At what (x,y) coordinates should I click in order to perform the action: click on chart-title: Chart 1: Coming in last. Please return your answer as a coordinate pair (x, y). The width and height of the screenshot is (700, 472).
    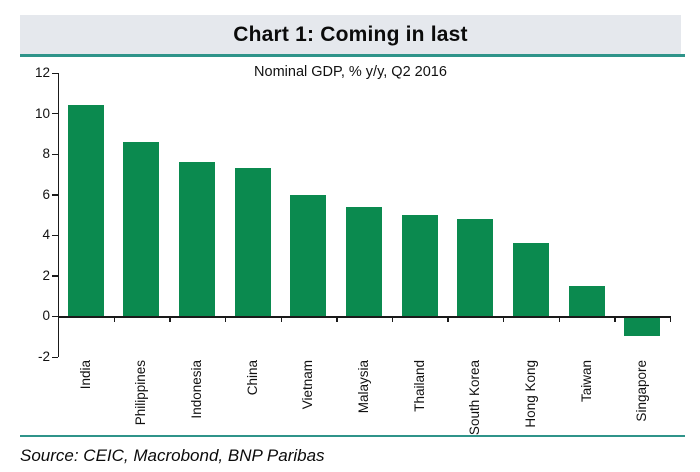
    Looking at the image, I should click on (350, 34).